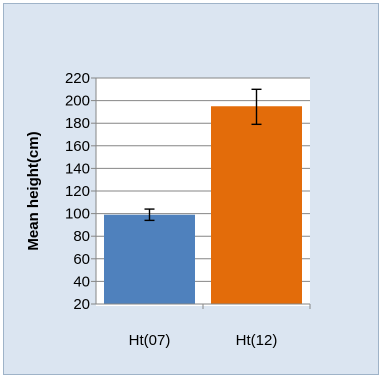 The image size is (384, 380). Describe the element at coordinates (77, 146) in the screenshot. I see `y-tick-label: 160` at that location.